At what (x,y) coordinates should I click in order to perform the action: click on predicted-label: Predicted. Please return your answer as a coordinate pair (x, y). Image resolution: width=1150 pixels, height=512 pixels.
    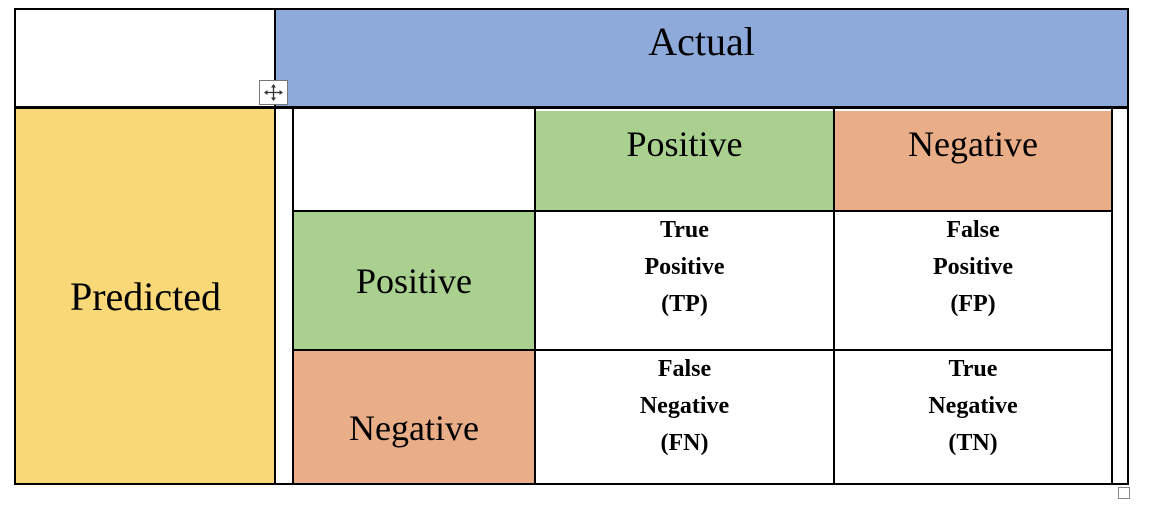
    Looking at the image, I should click on (145, 296).